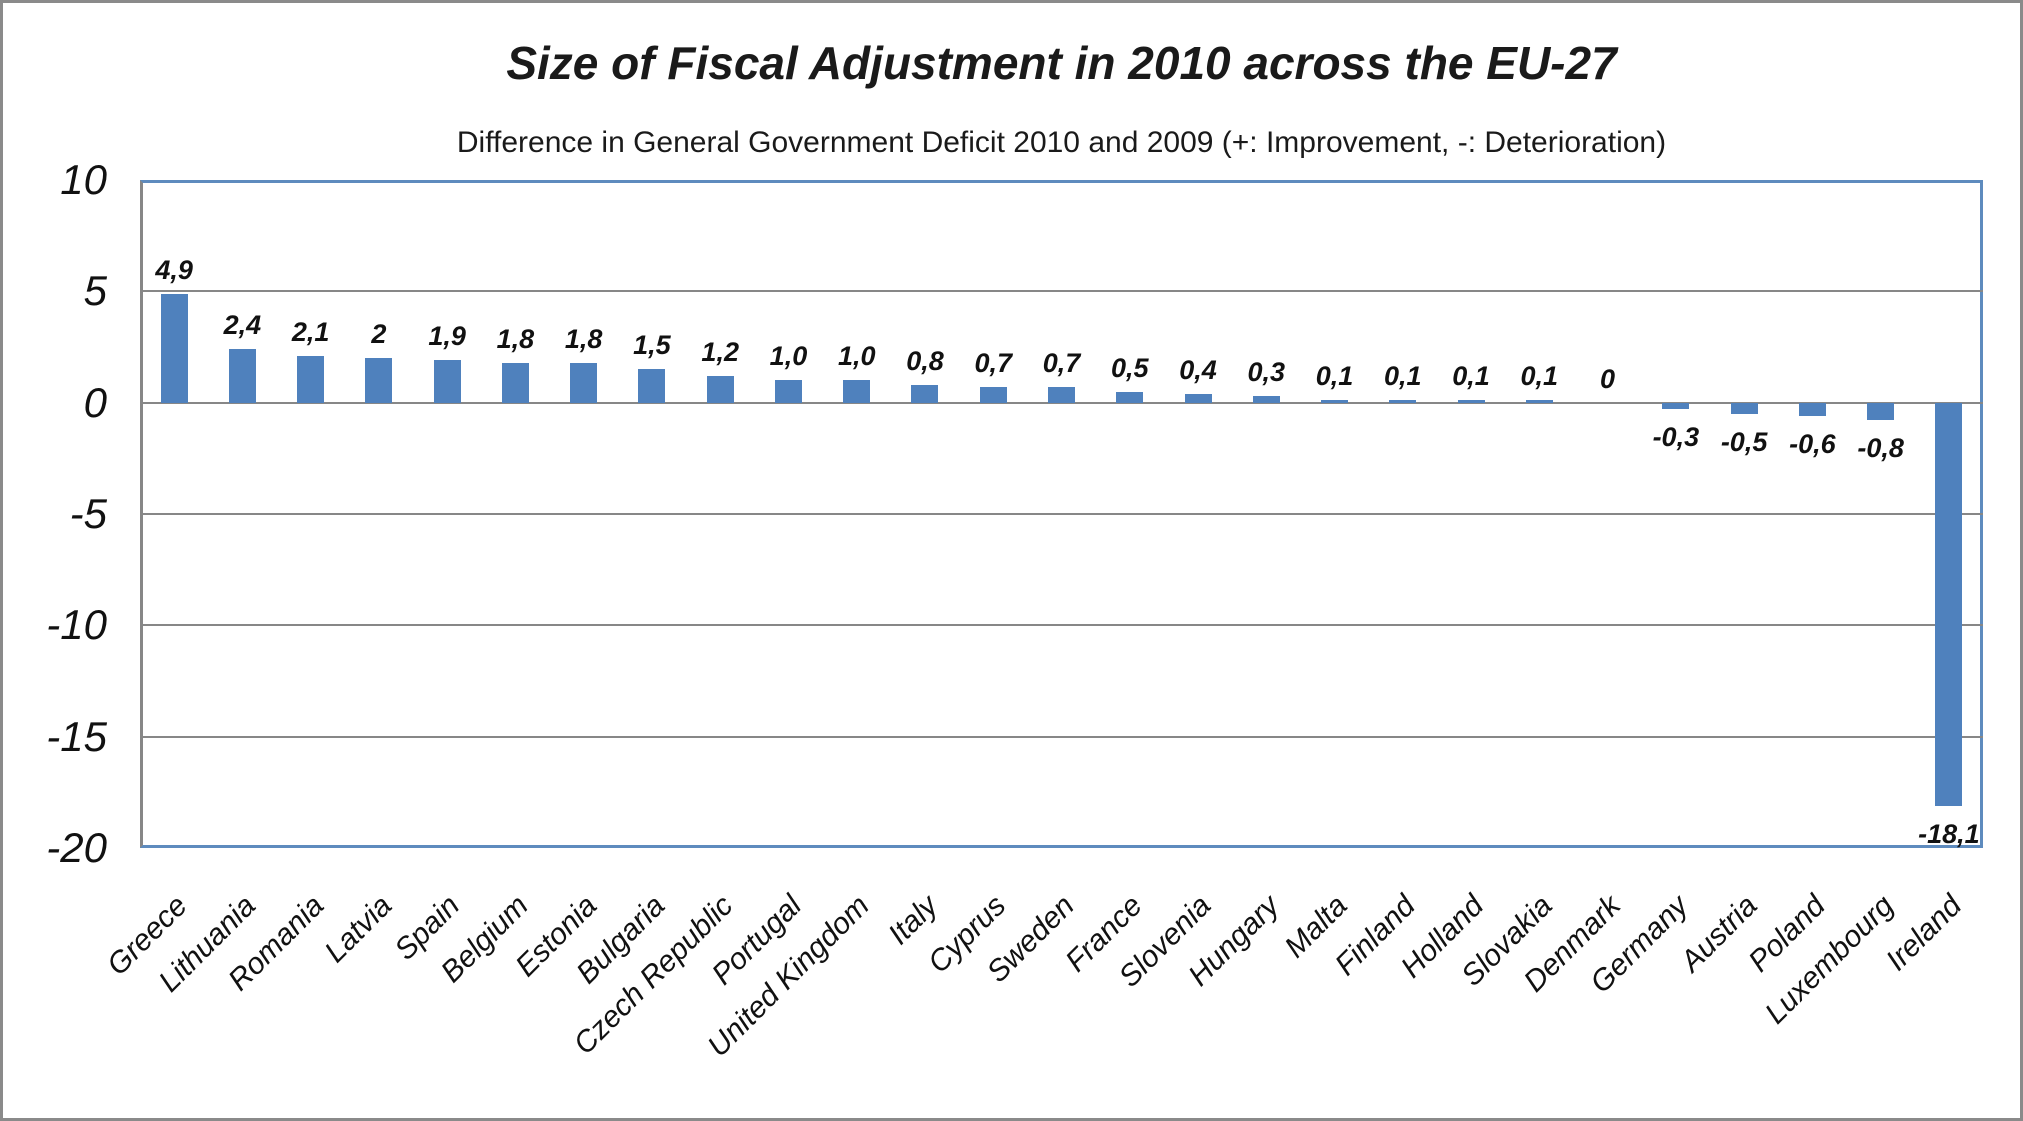 The image size is (2023, 1121). Describe the element at coordinates (1129, 367) in the screenshot. I see `bar-value-label: 0,5` at that location.